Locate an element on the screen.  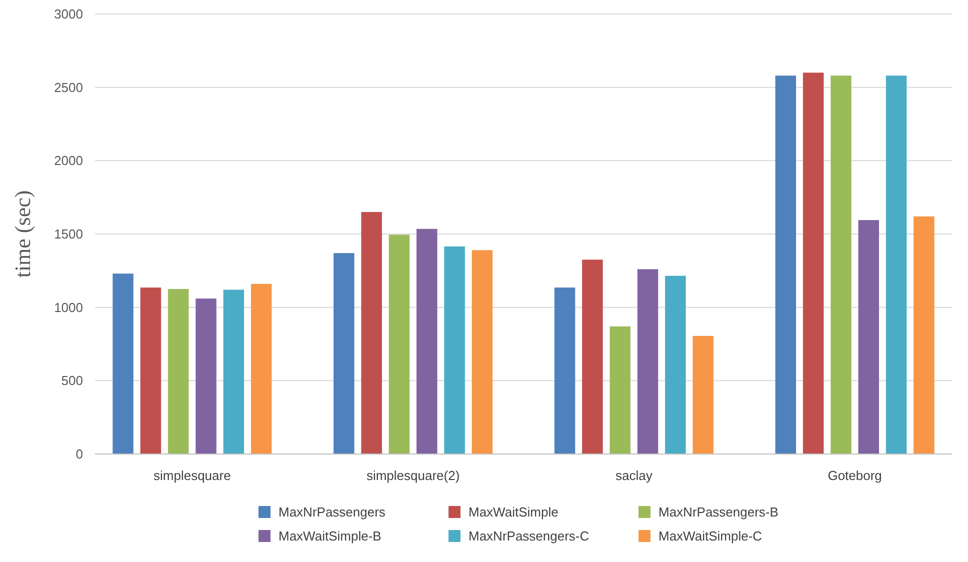
legend-label: MaxWaitSimple-B is located at coordinates (330, 536).